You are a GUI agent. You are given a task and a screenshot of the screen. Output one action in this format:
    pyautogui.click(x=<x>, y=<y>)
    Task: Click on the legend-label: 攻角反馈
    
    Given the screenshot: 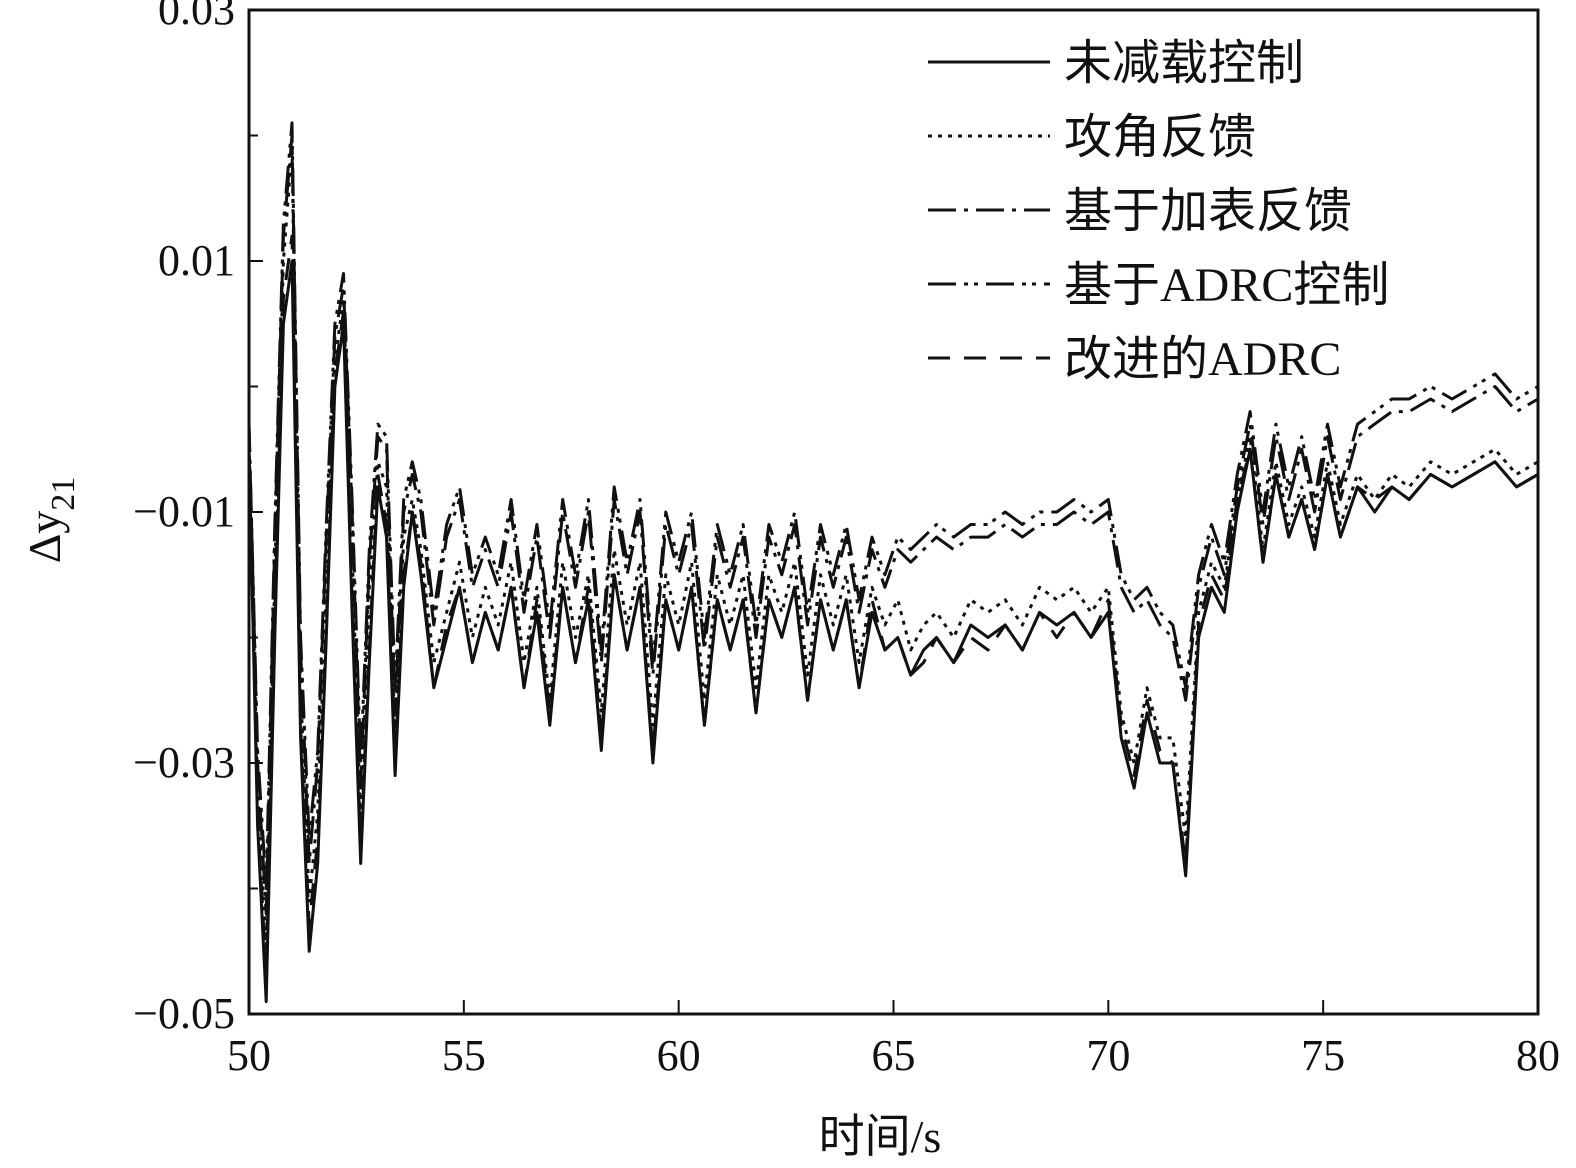 What is the action you would take?
    pyautogui.click(x=1160, y=137)
    